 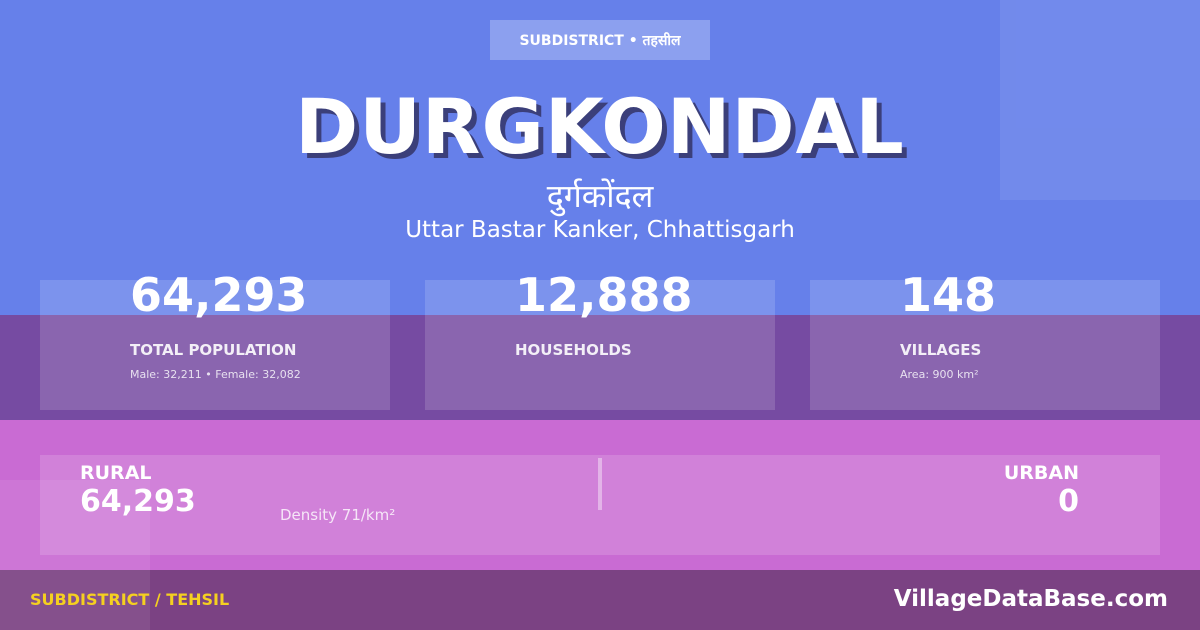 I want to click on rural-urban-card, so click(x=600, y=505).